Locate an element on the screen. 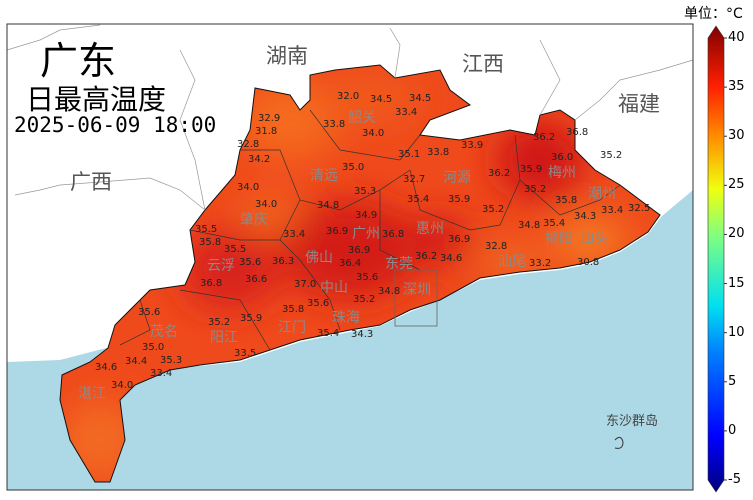 The height and width of the screenshot is (500, 753). colorbar-tick-label: -5 is located at coordinates (734, 479).